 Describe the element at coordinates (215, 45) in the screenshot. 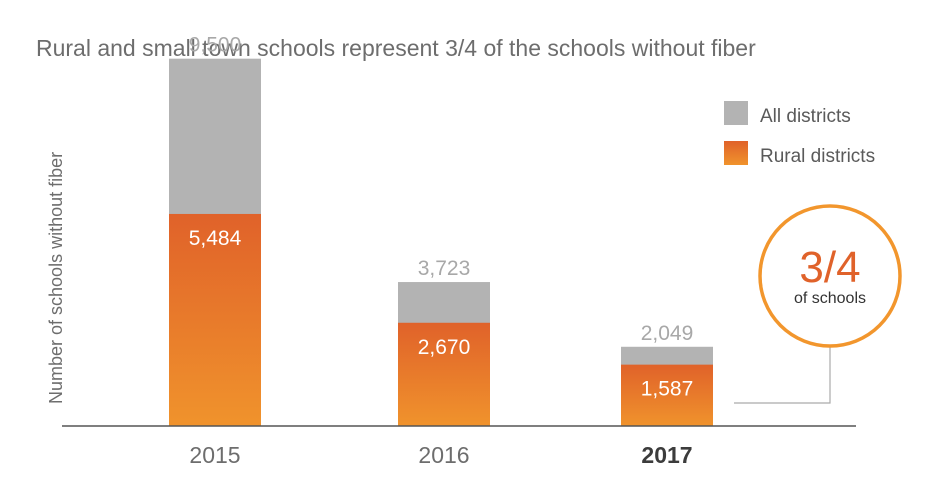

I see `data-label-all-districts-2015: 9,500` at that location.